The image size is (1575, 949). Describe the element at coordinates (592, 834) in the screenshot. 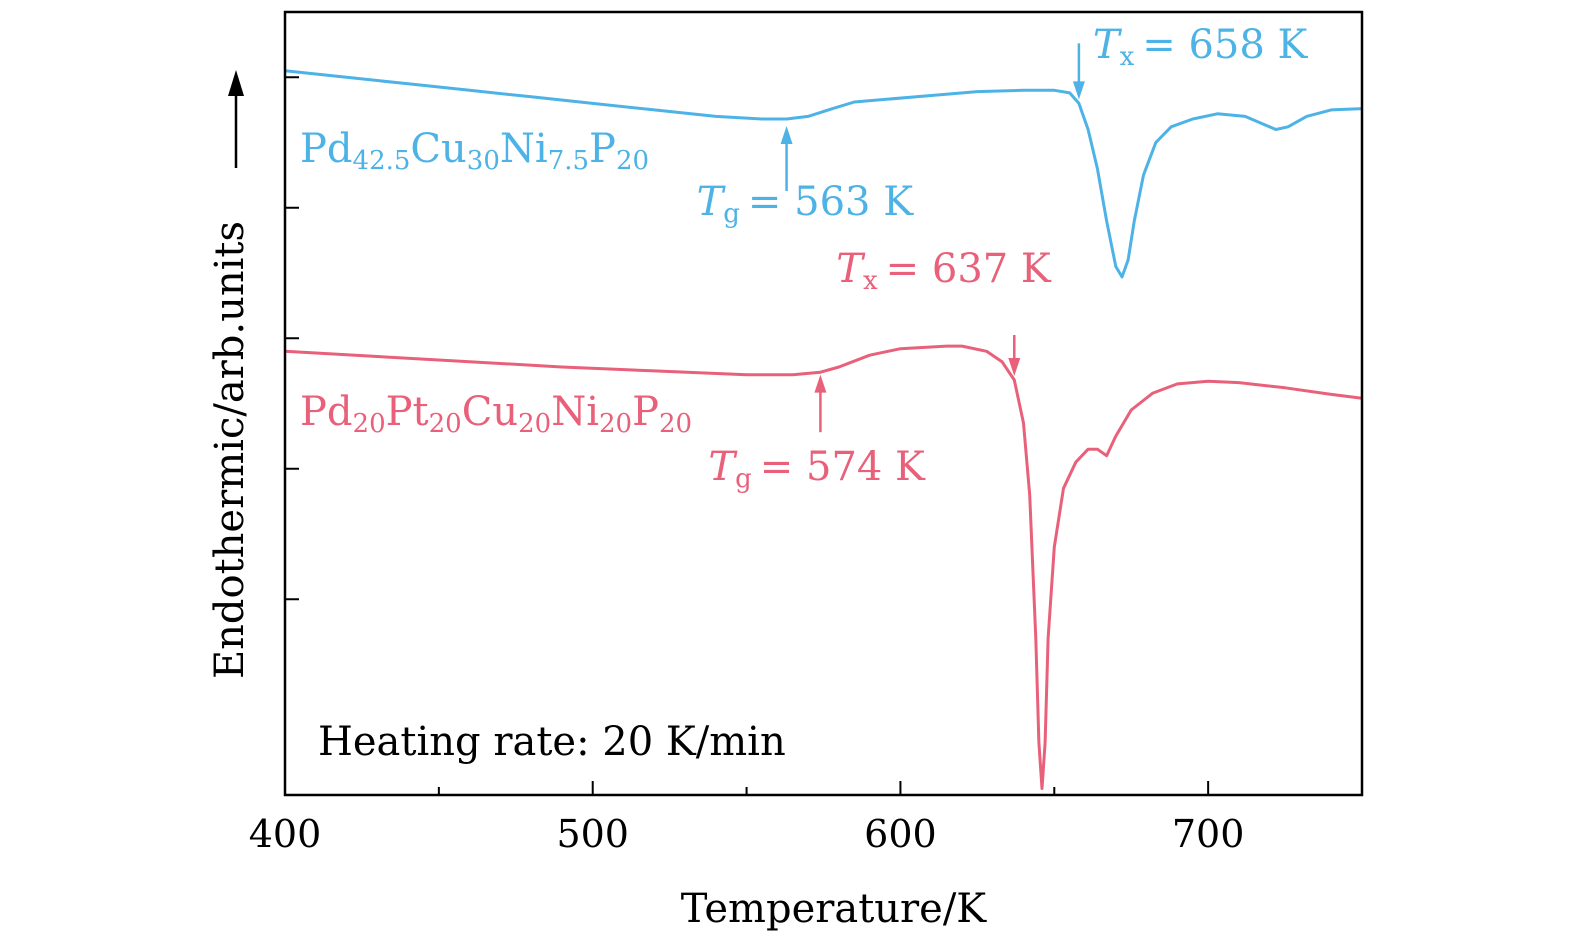

I see `x-tick-label: 500` at that location.